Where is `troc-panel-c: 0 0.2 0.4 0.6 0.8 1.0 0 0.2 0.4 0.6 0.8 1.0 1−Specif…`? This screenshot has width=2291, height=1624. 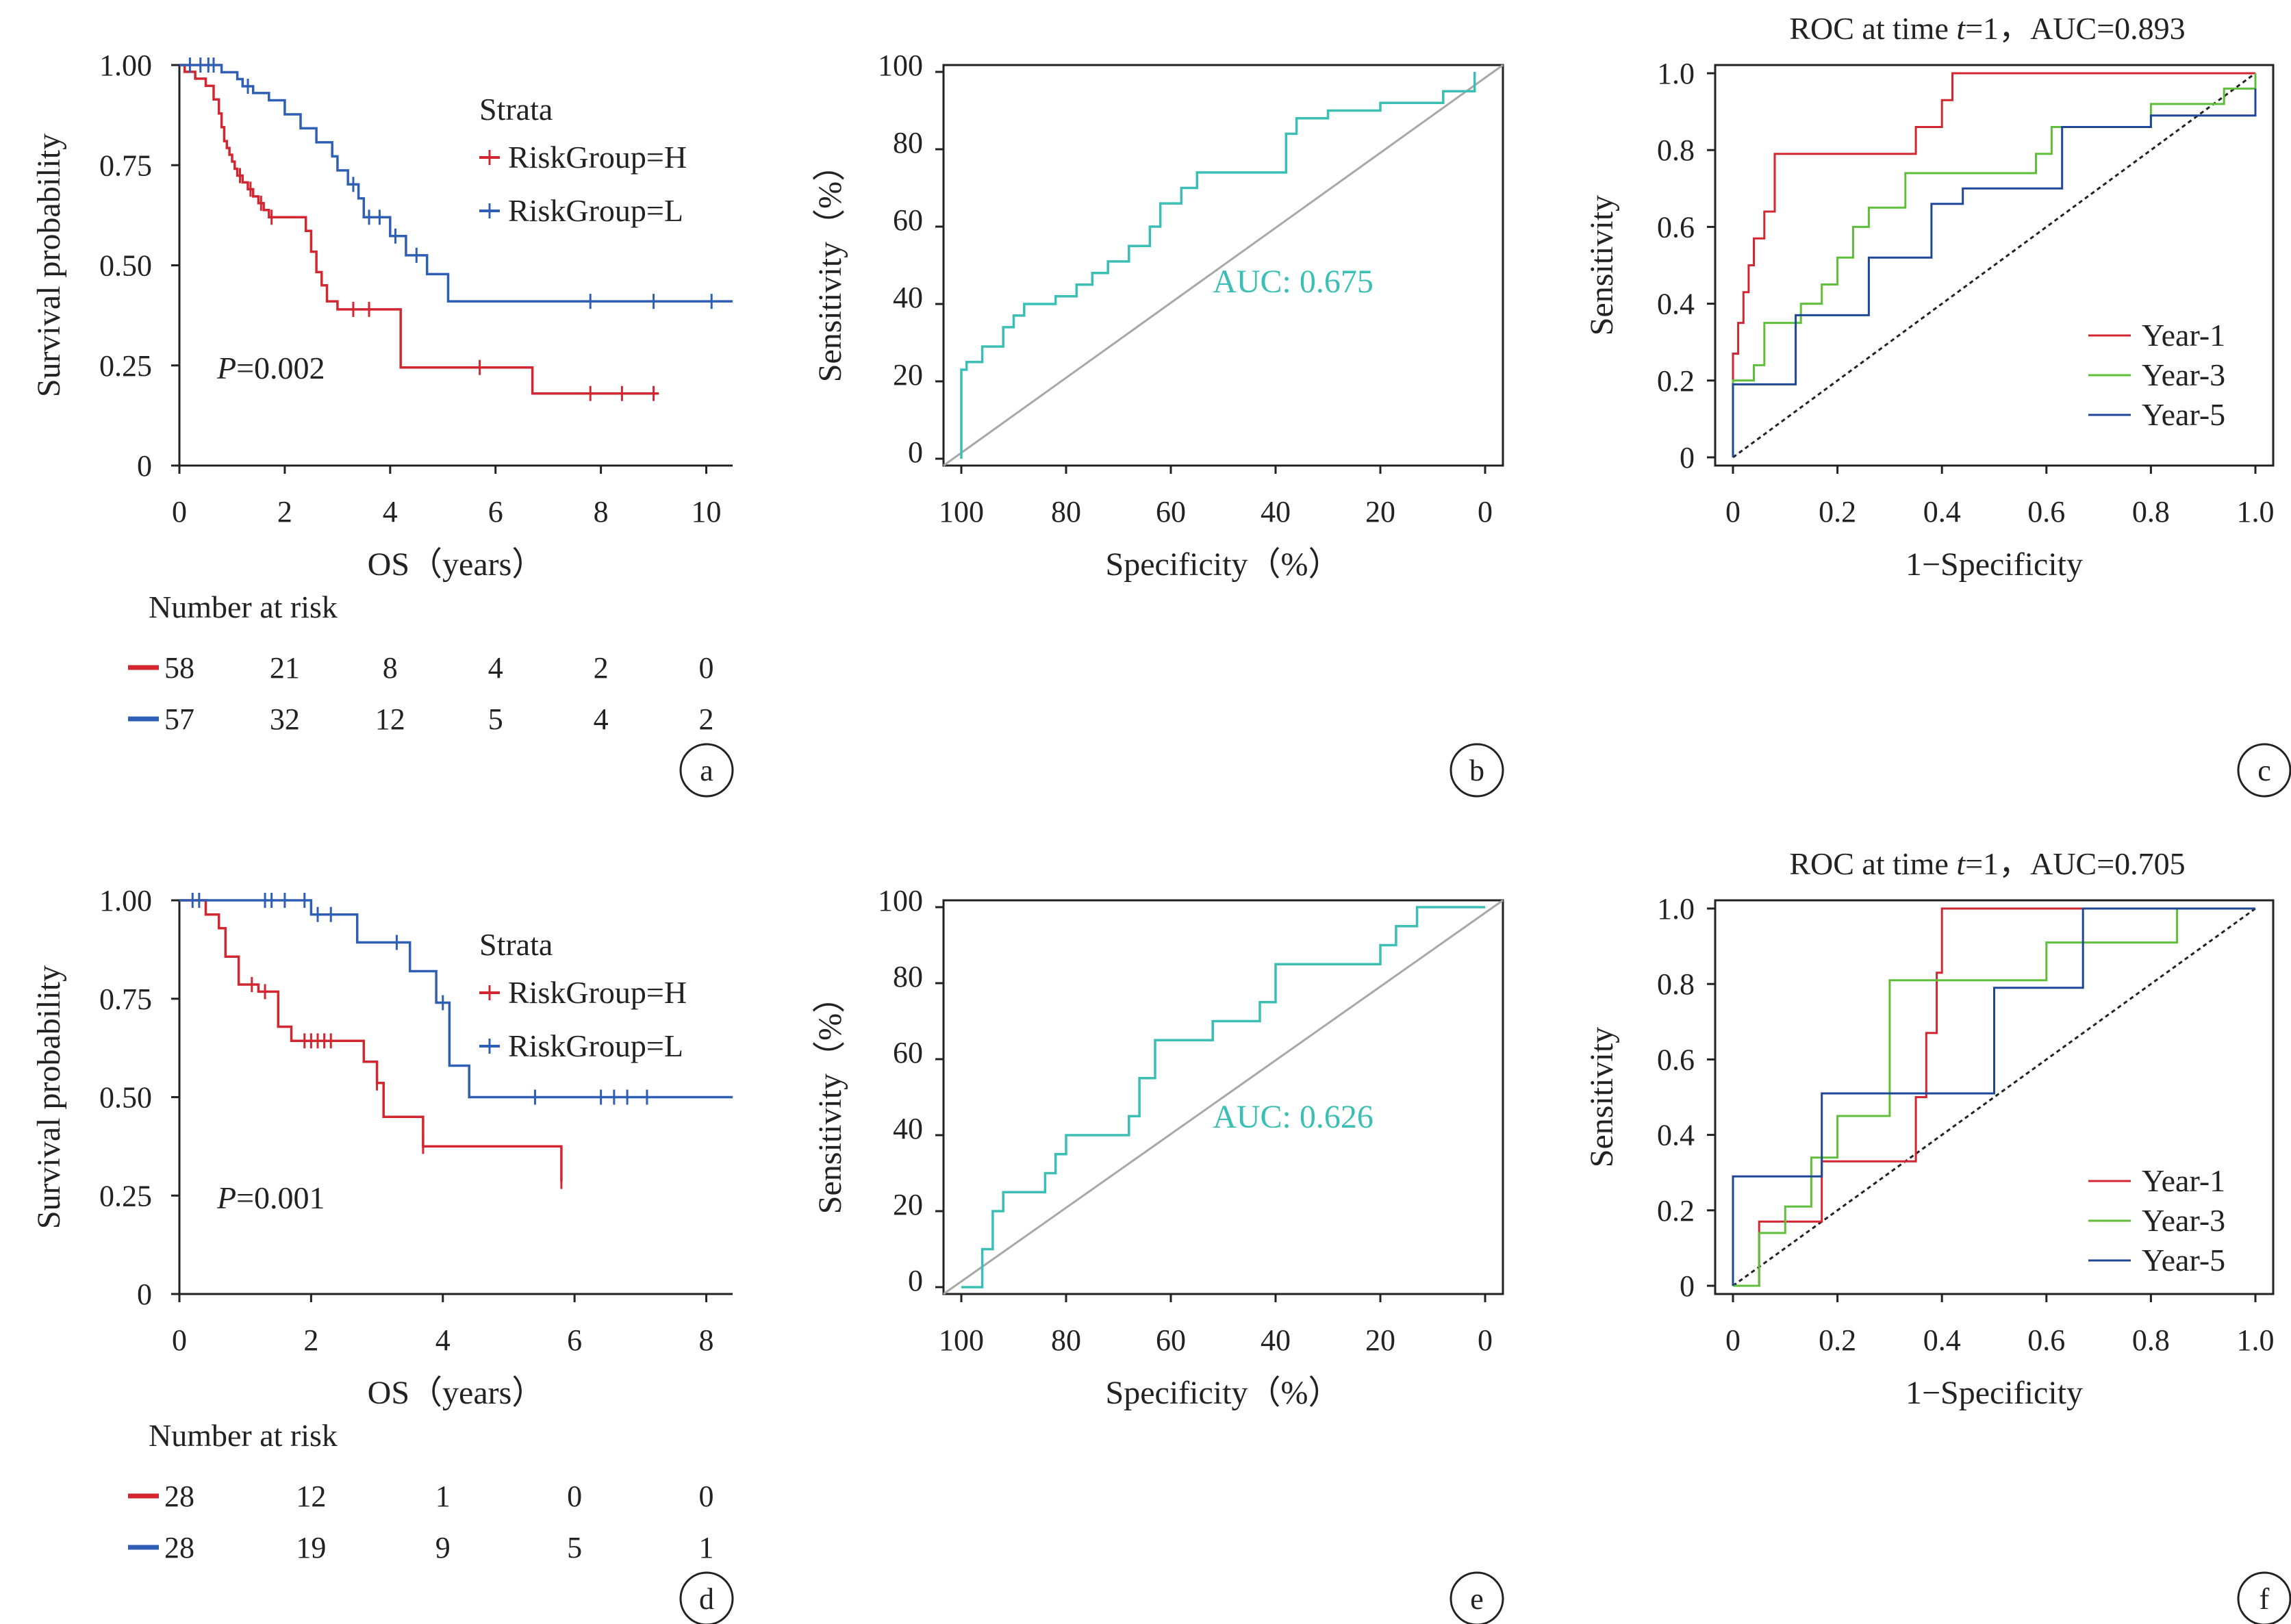
troc-panel-c: 0 0.2 0.4 0.6 0.8 1.0 0 0.2 0.4 0.6 0.8 1.0 1−Specif… is located at coordinates (1929, 297).